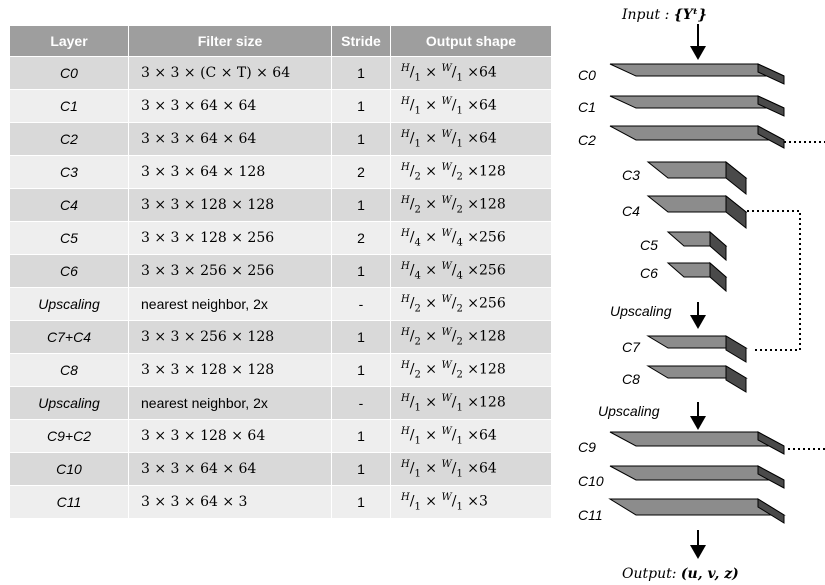 This screenshot has height=585, width=825. Describe the element at coordinates (590, 515) in the screenshot. I see `slab-label-c11: C11` at that location.